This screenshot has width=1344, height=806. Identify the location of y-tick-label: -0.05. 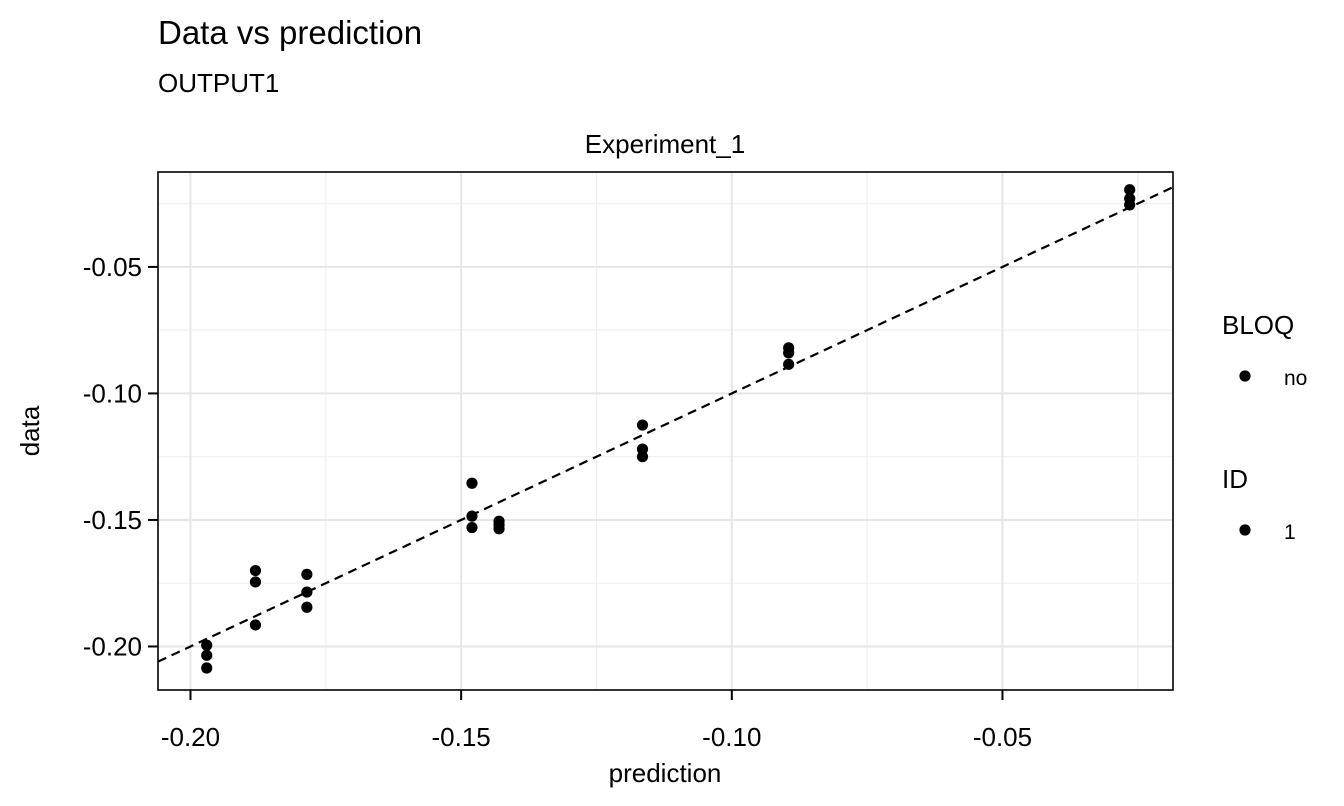
(112, 267).